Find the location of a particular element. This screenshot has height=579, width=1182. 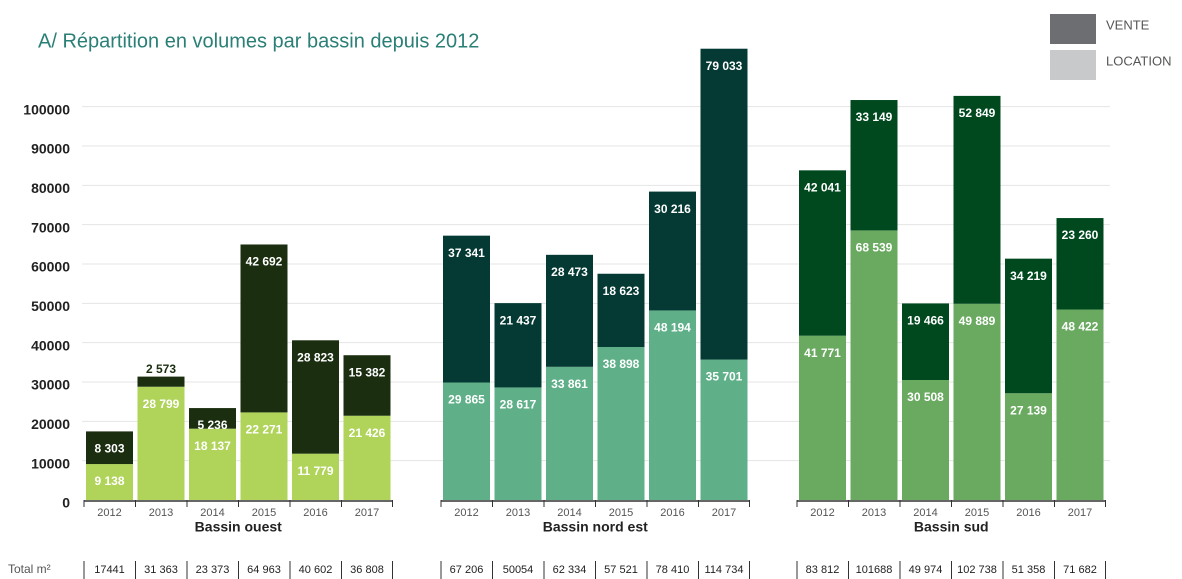

value-label: 37 341 is located at coordinates (466, 253).